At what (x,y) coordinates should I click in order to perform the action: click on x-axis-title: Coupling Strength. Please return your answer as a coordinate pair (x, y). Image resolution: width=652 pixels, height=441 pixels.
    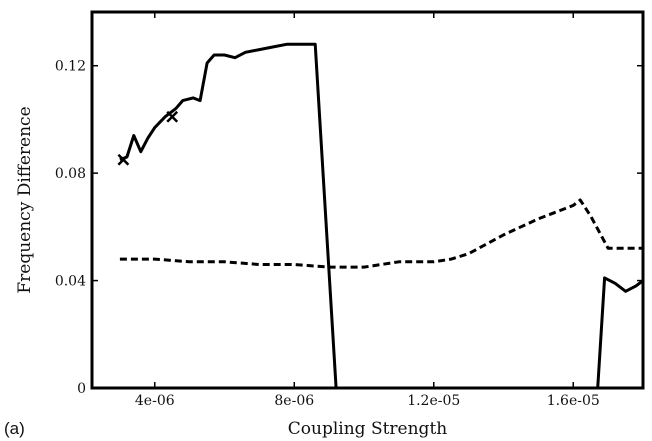
    Looking at the image, I should click on (368, 429).